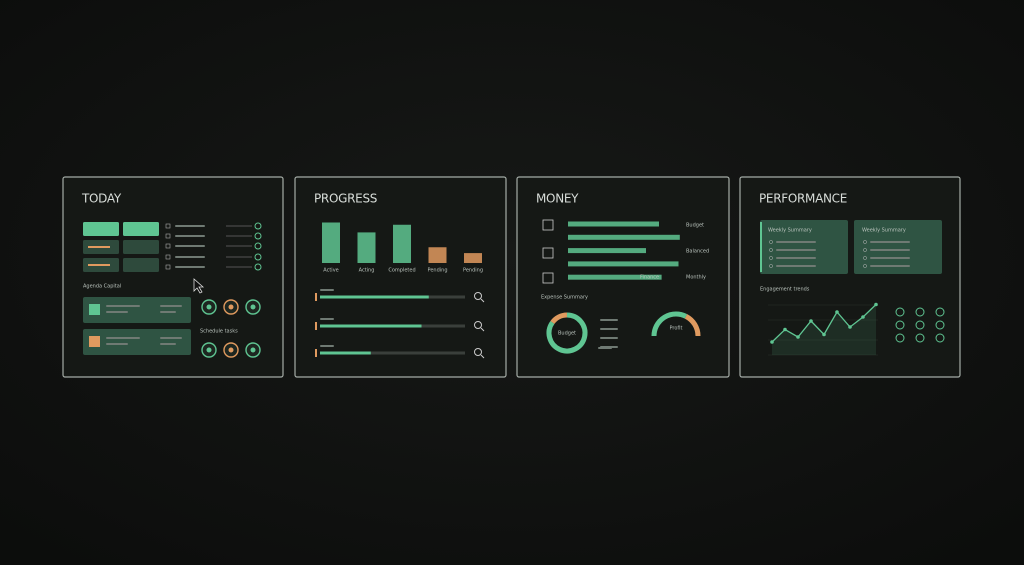 The image size is (1024, 565). I want to click on bar-label: Completed, so click(401, 271).